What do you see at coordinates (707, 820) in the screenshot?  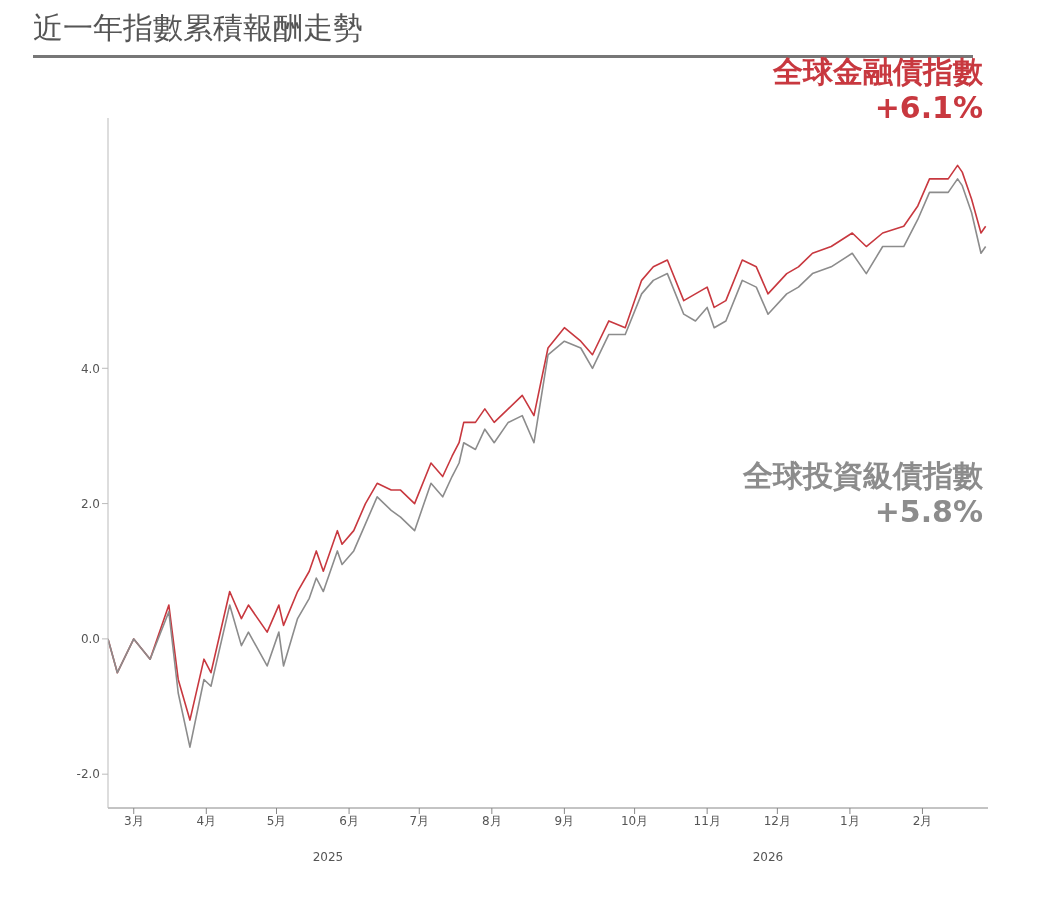 I see `x-tick-label: 11月` at bounding box center [707, 820].